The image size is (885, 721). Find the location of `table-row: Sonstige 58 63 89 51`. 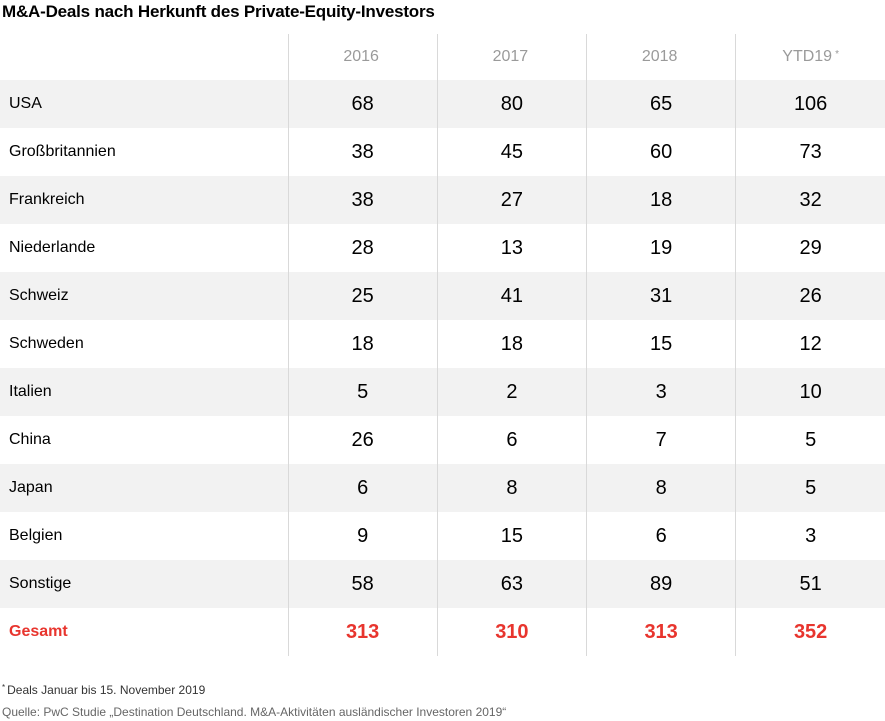

table-row: Sonstige 58 63 89 51 is located at coordinates (442, 584).